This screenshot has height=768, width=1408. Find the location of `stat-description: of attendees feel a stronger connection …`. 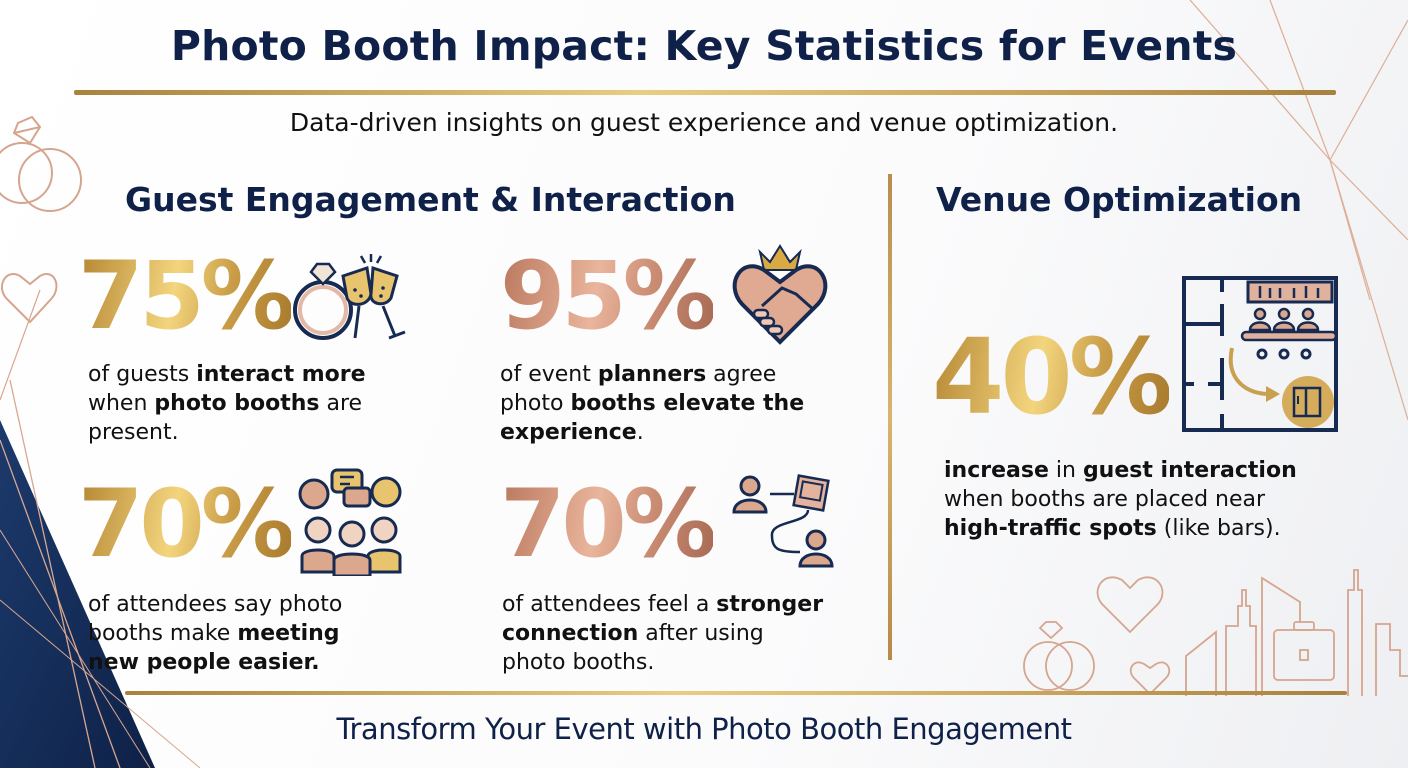

stat-description: of attendees feel a stronger connection … is located at coordinates (663, 633).